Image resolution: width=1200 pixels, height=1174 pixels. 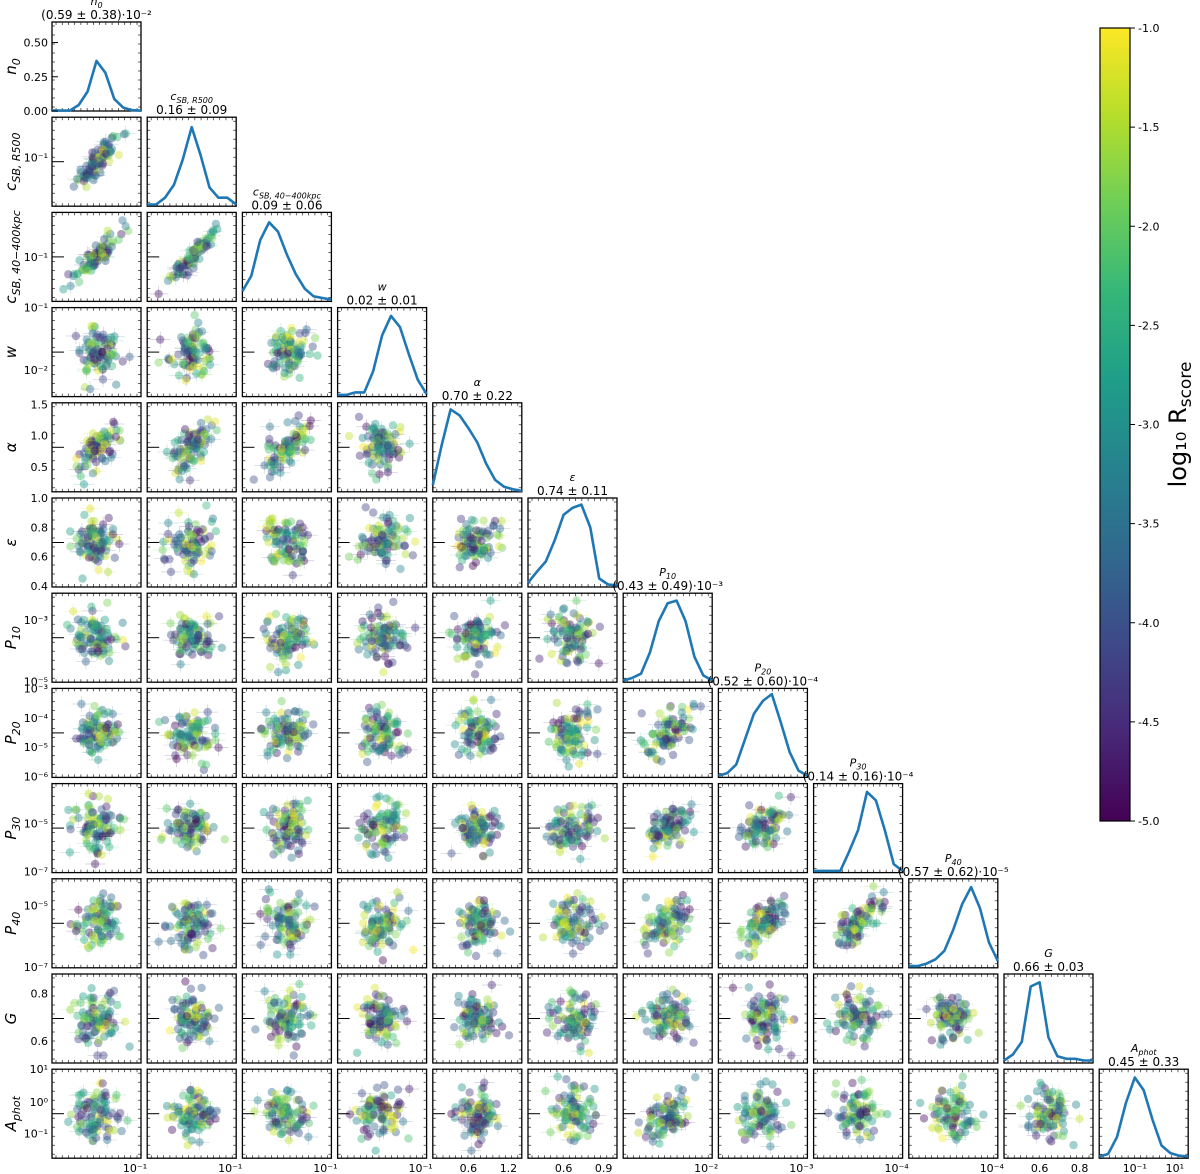 What do you see at coordinates (11, 542) in the screenshot?
I see `y-axis-label: ε` at bounding box center [11, 542].